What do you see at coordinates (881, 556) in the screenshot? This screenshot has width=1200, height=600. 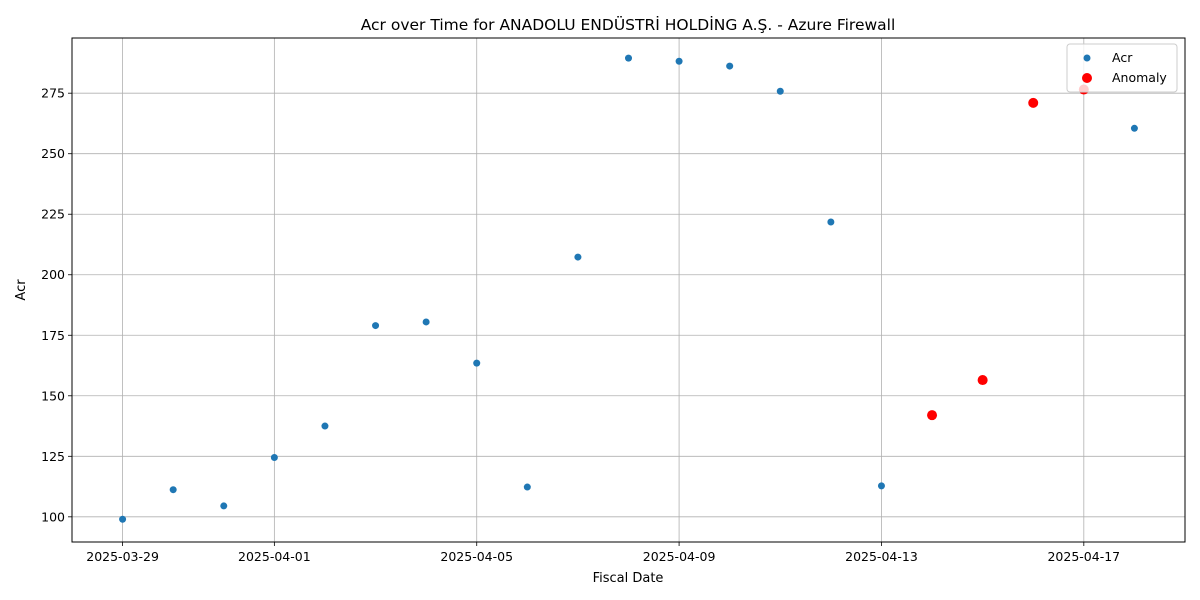 I see `x-tick-label: 2025-04-13` at bounding box center [881, 556].